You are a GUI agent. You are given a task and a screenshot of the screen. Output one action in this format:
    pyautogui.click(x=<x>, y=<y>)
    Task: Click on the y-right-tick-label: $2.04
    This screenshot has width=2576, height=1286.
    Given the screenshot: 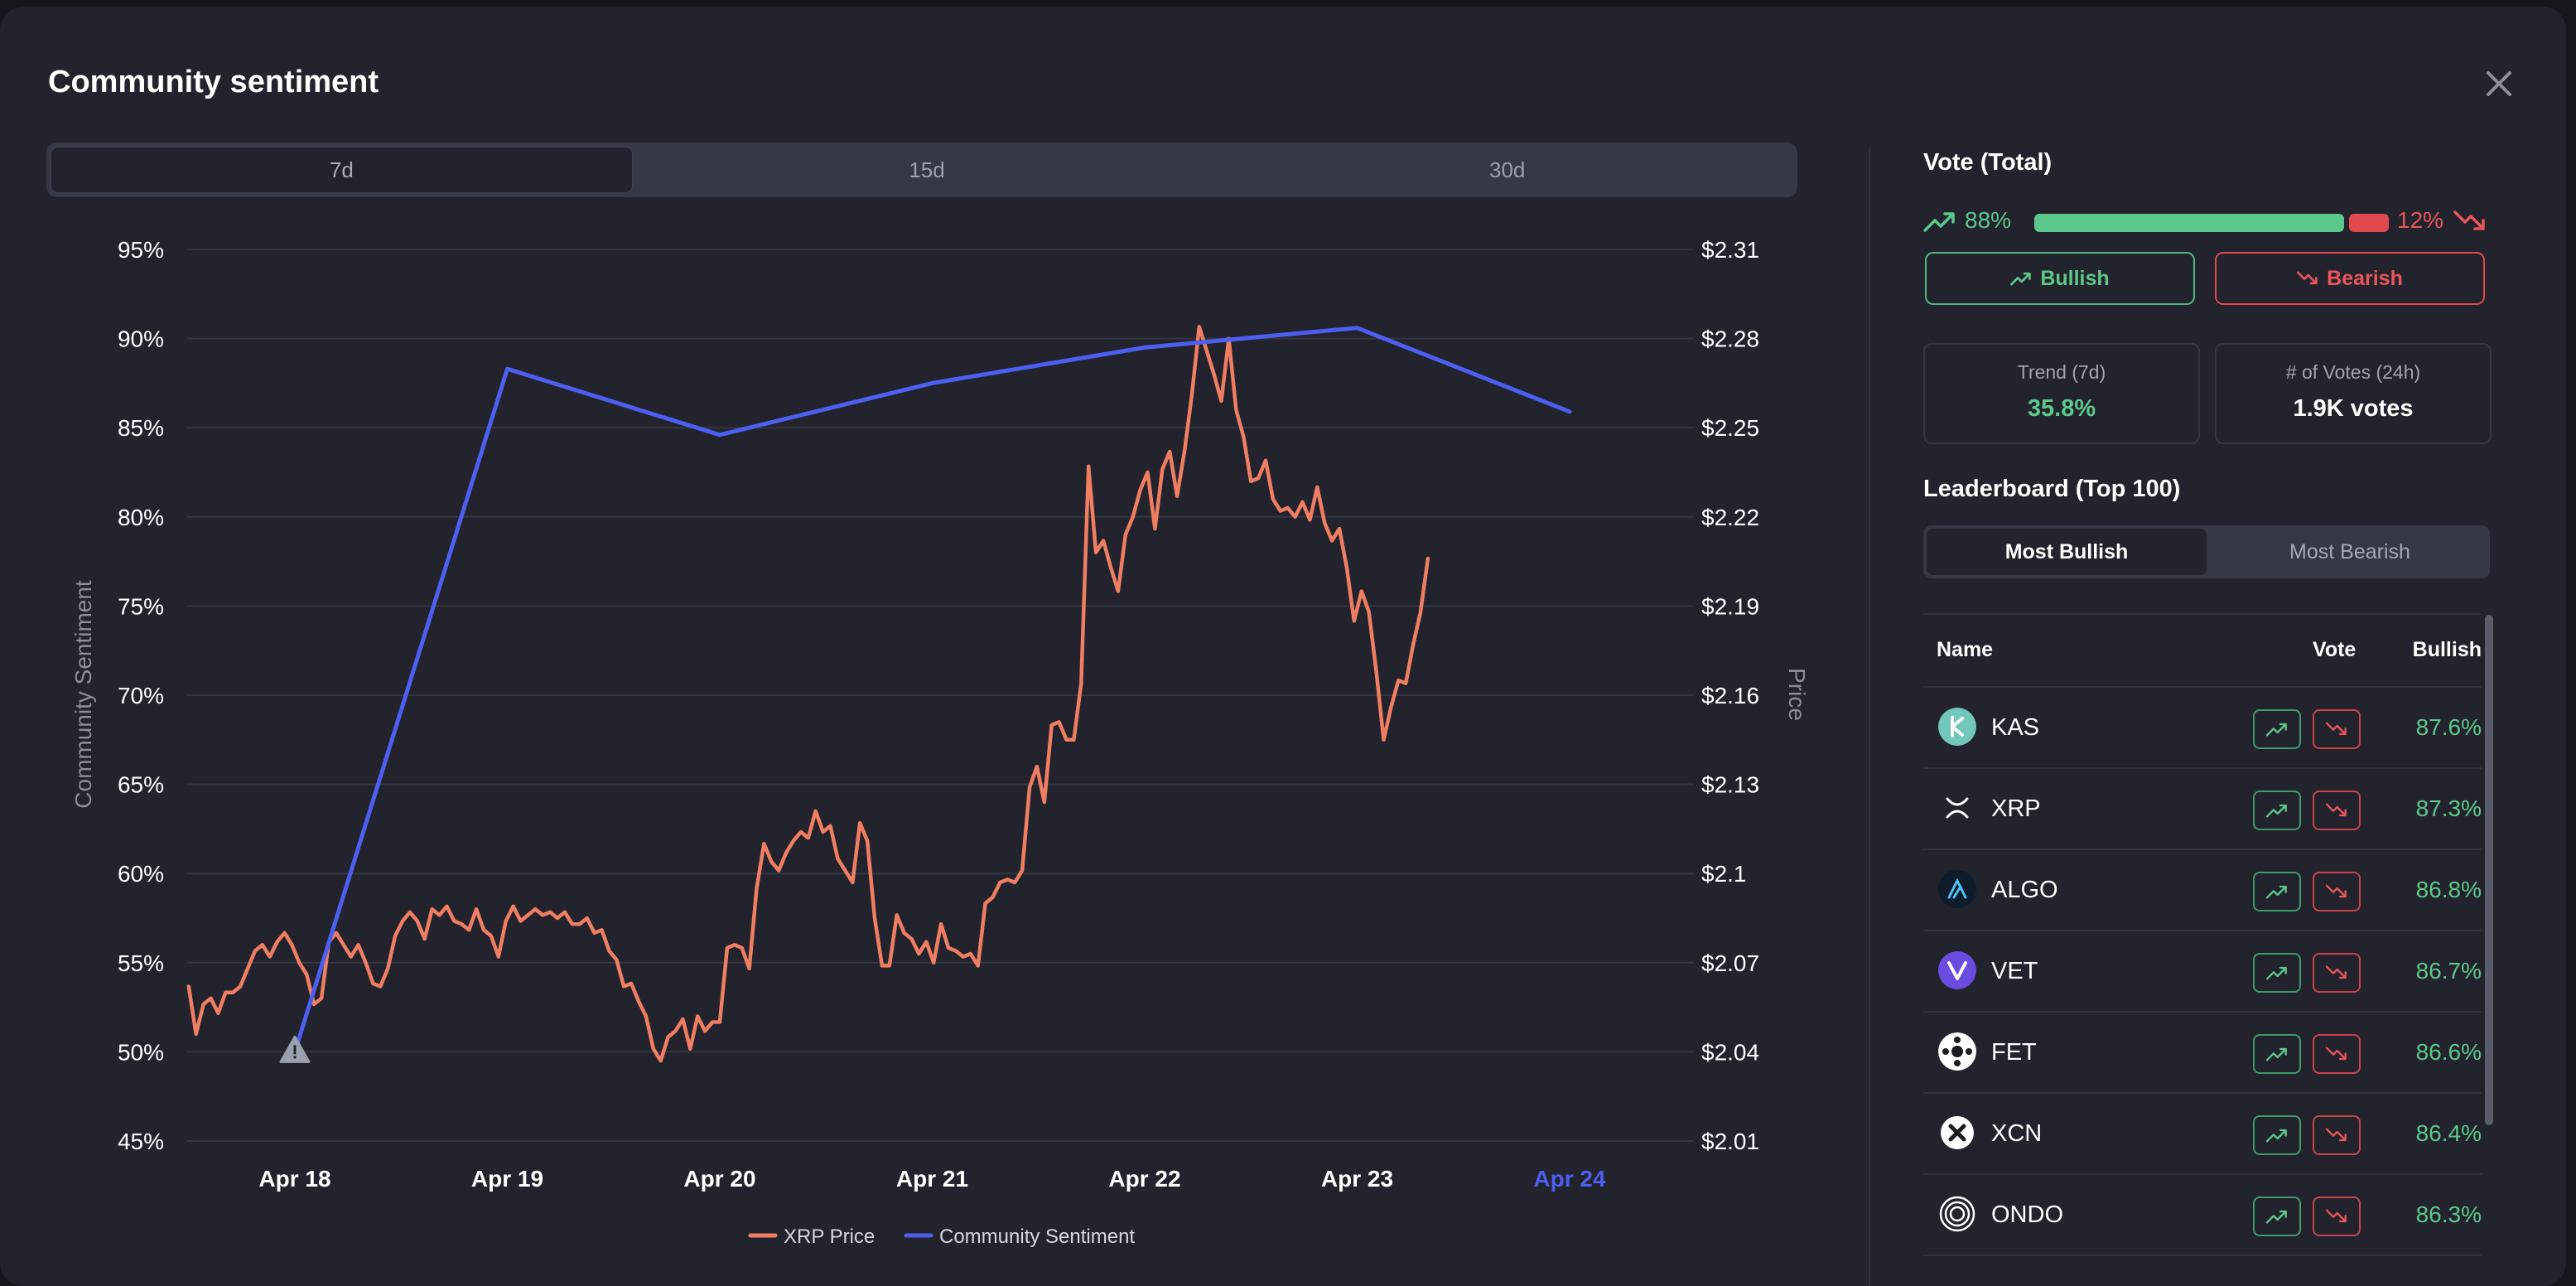 What is the action you would take?
    pyautogui.click(x=1730, y=1052)
    